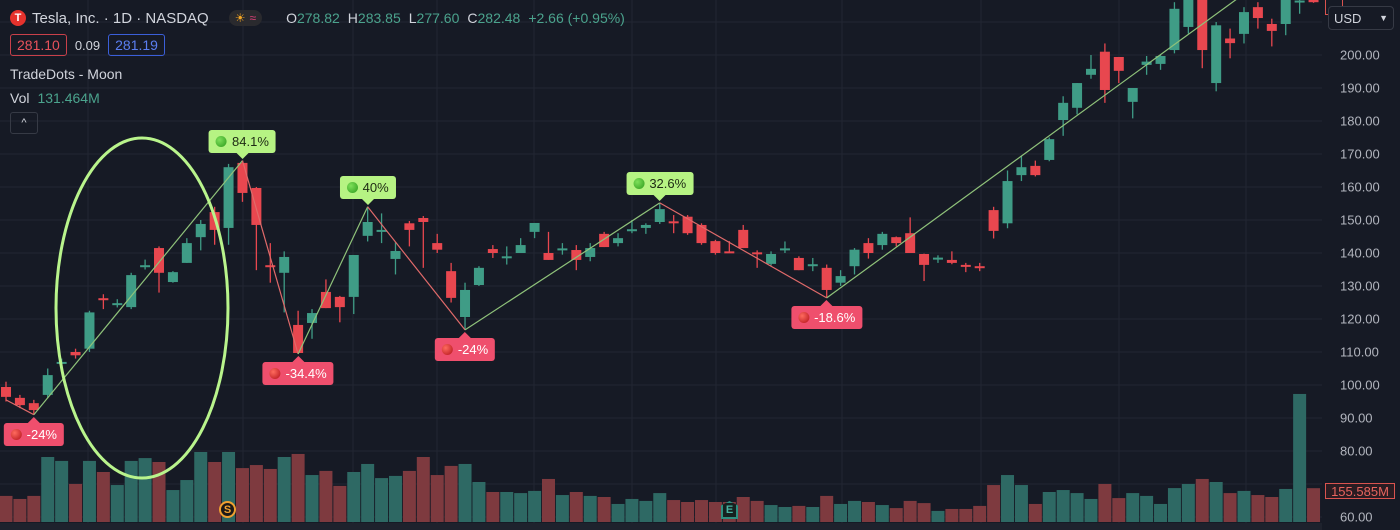 The image size is (1400, 530). Describe the element at coordinates (245, 18) in the screenshot. I see `market-status-badge: ☀ ≈` at that location.